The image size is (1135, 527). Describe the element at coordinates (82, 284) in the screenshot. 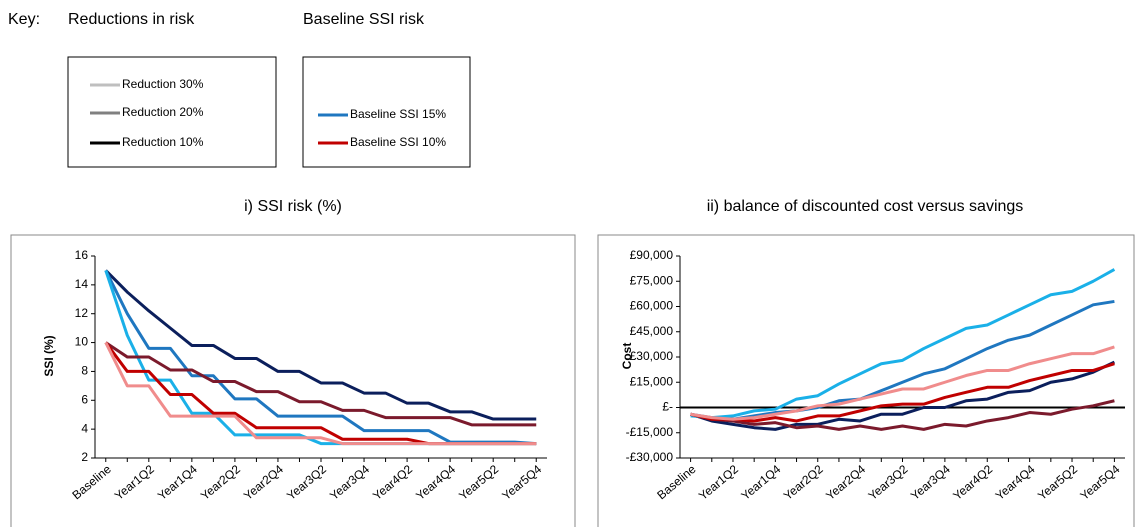

I see `y-tick-label: 14` at that location.